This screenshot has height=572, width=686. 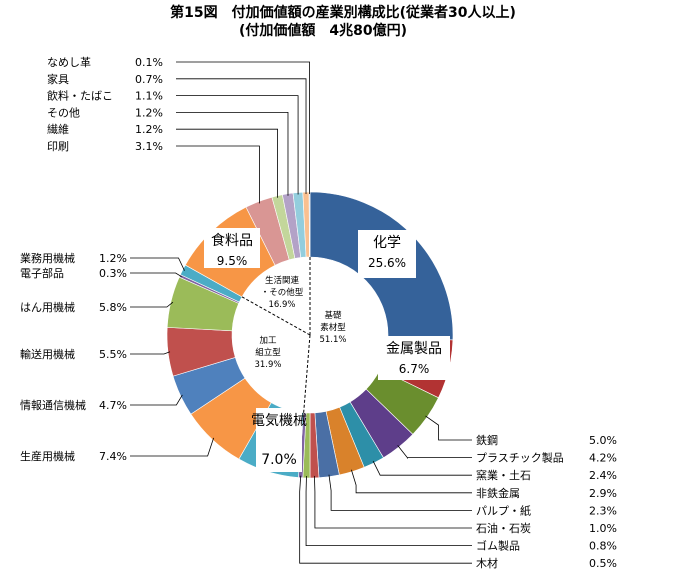 I want to click on group-1-value: 31.9%, so click(x=267, y=365).